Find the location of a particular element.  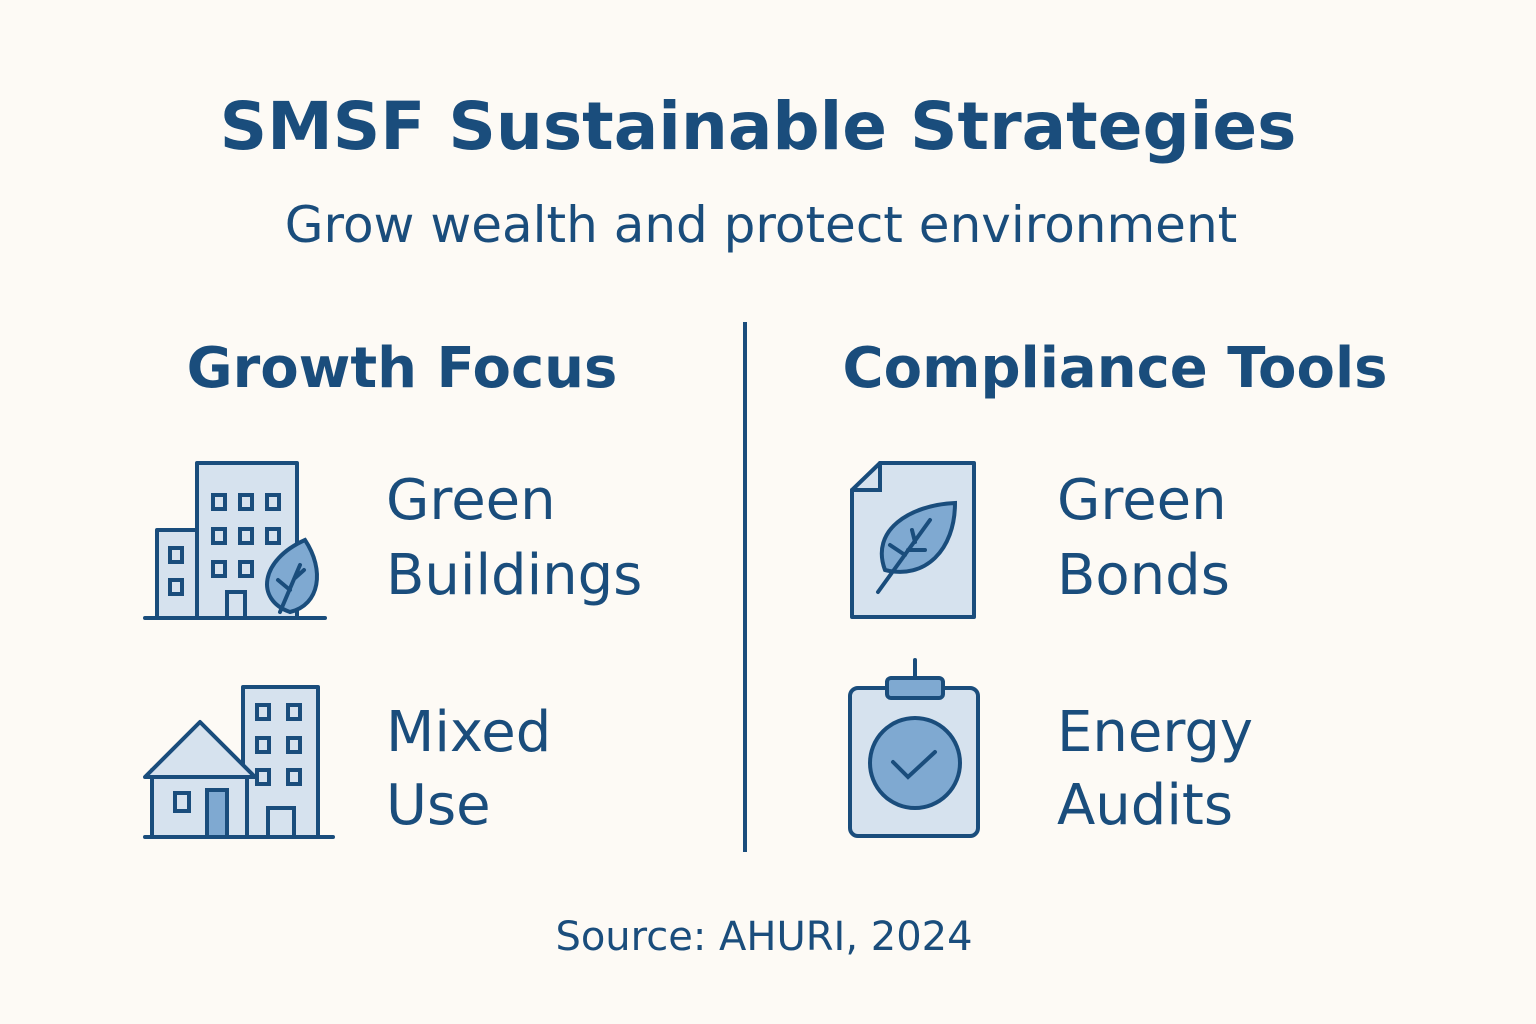

mixed-use-icon is located at coordinates (239, 762).